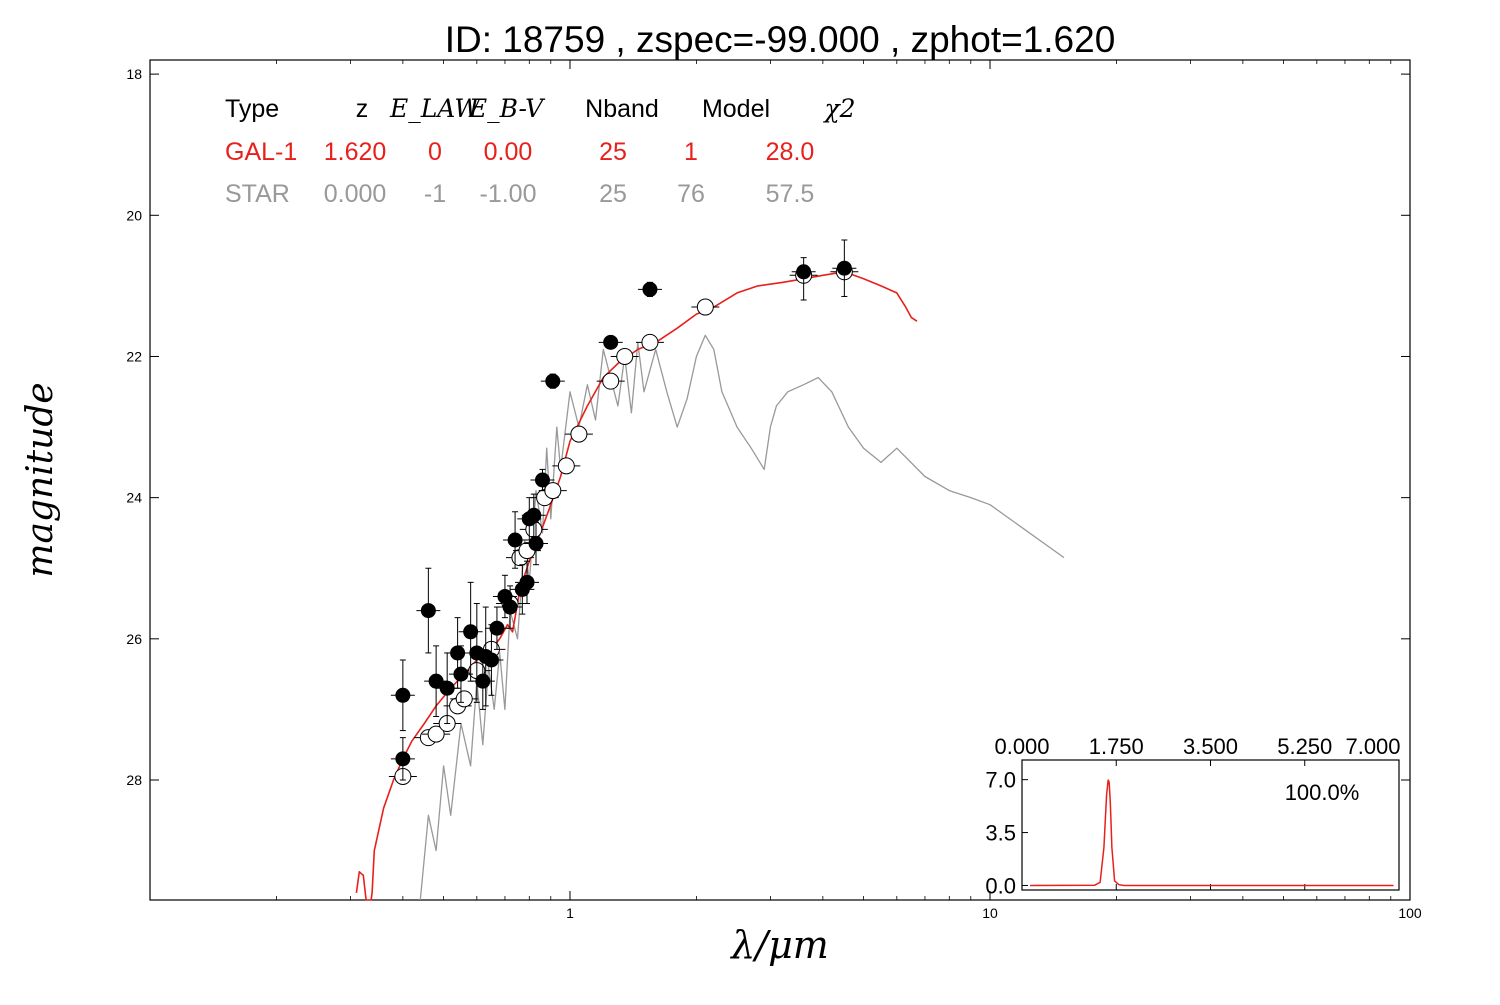  Describe the element at coordinates (779, 945) in the screenshot. I see `x-axis-label: λ/μm` at that location.